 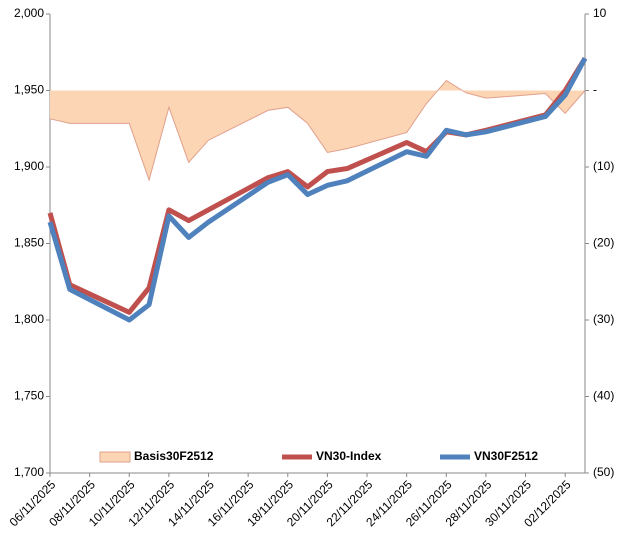 What do you see at coordinates (349, 456) in the screenshot?
I see `legend-label: VN30-Index` at bounding box center [349, 456].